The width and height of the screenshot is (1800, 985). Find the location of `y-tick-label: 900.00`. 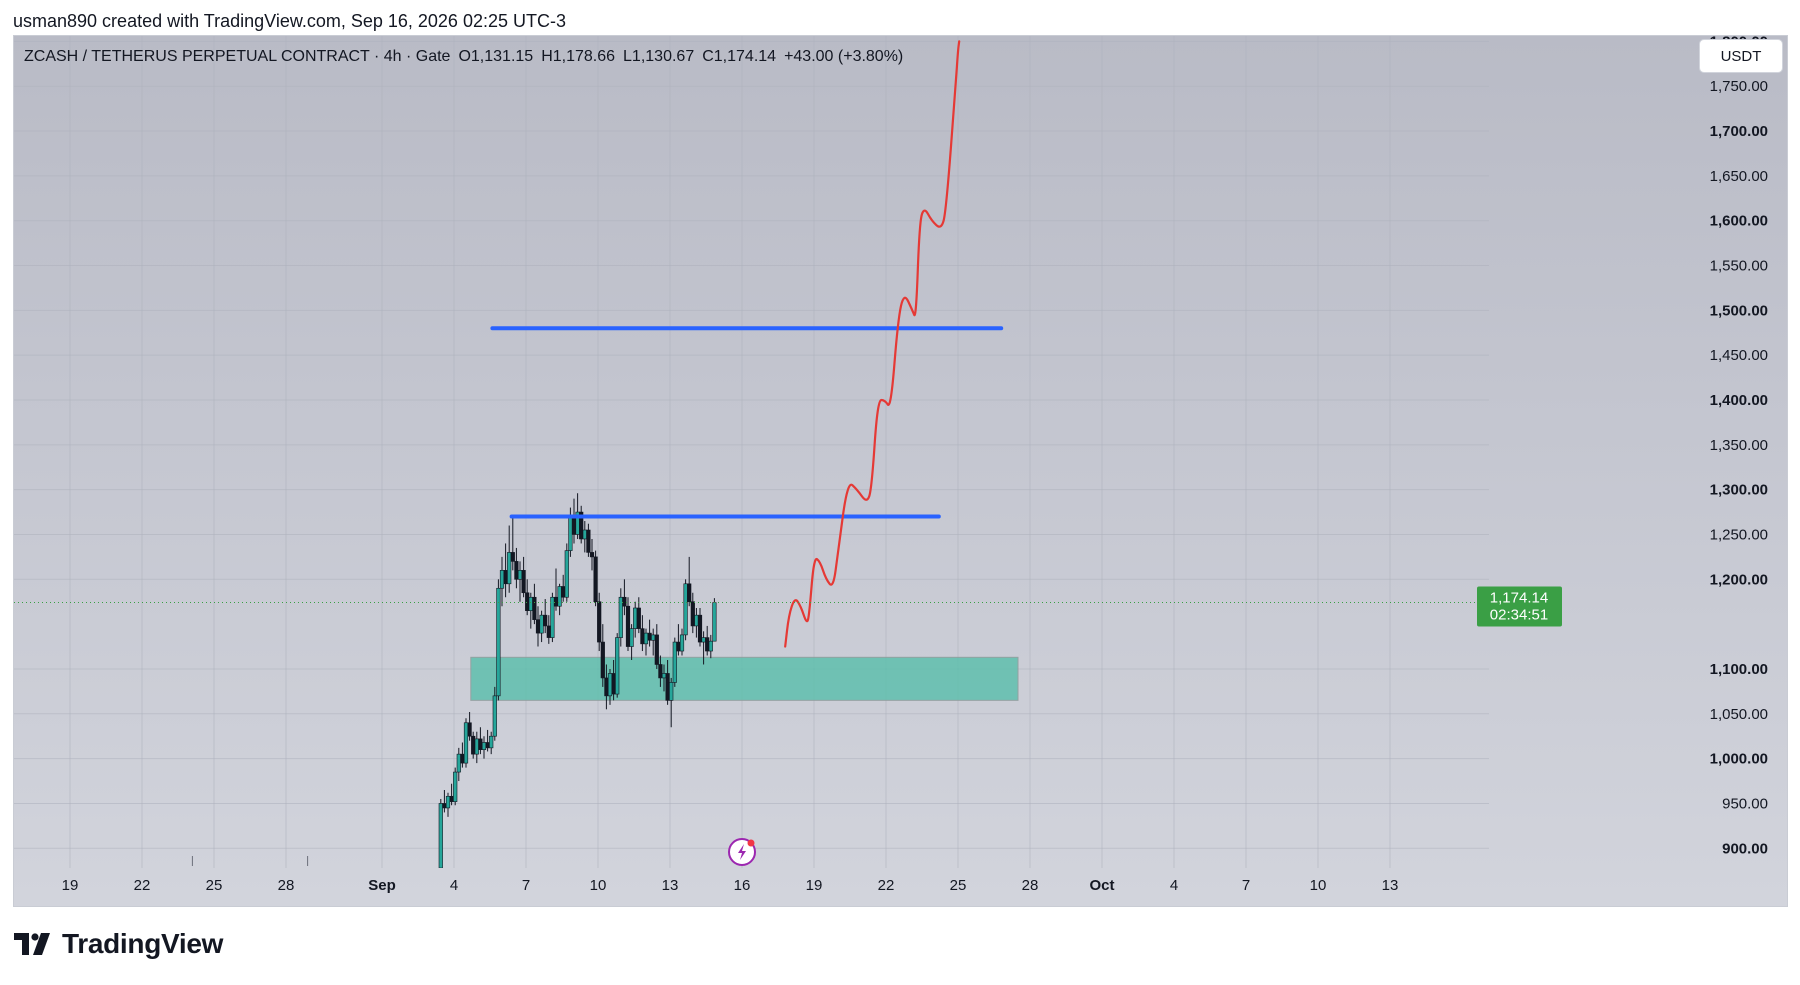

y-tick-label: 900.00 is located at coordinates (1745, 848).